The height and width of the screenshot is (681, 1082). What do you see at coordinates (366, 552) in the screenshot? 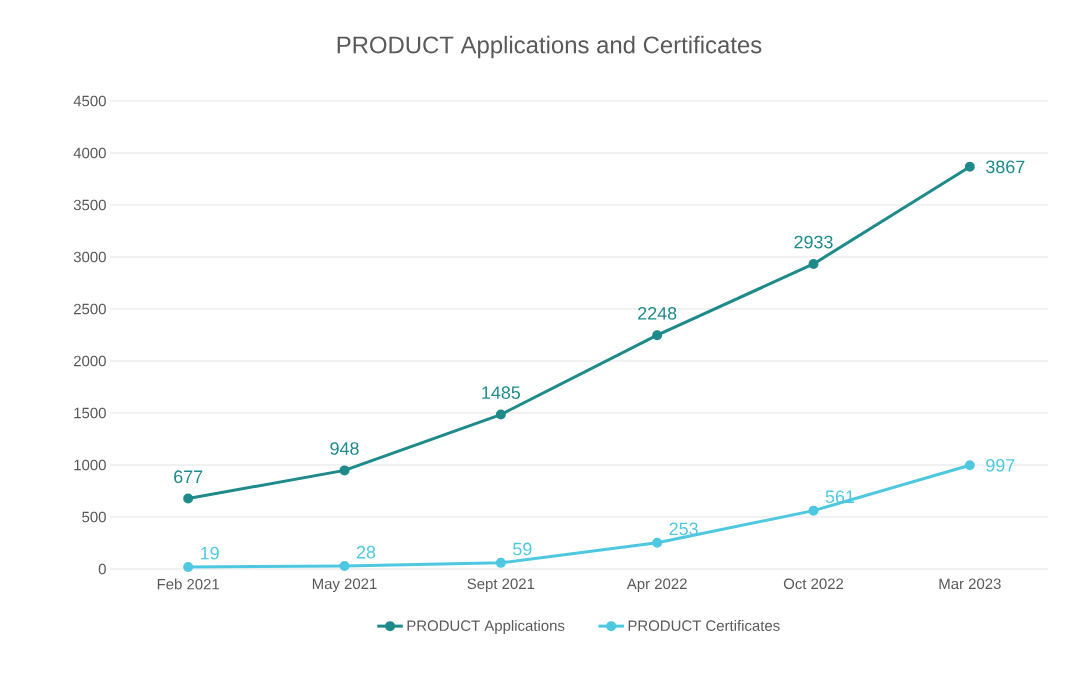
I see `data-label: 28` at bounding box center [366, 552].